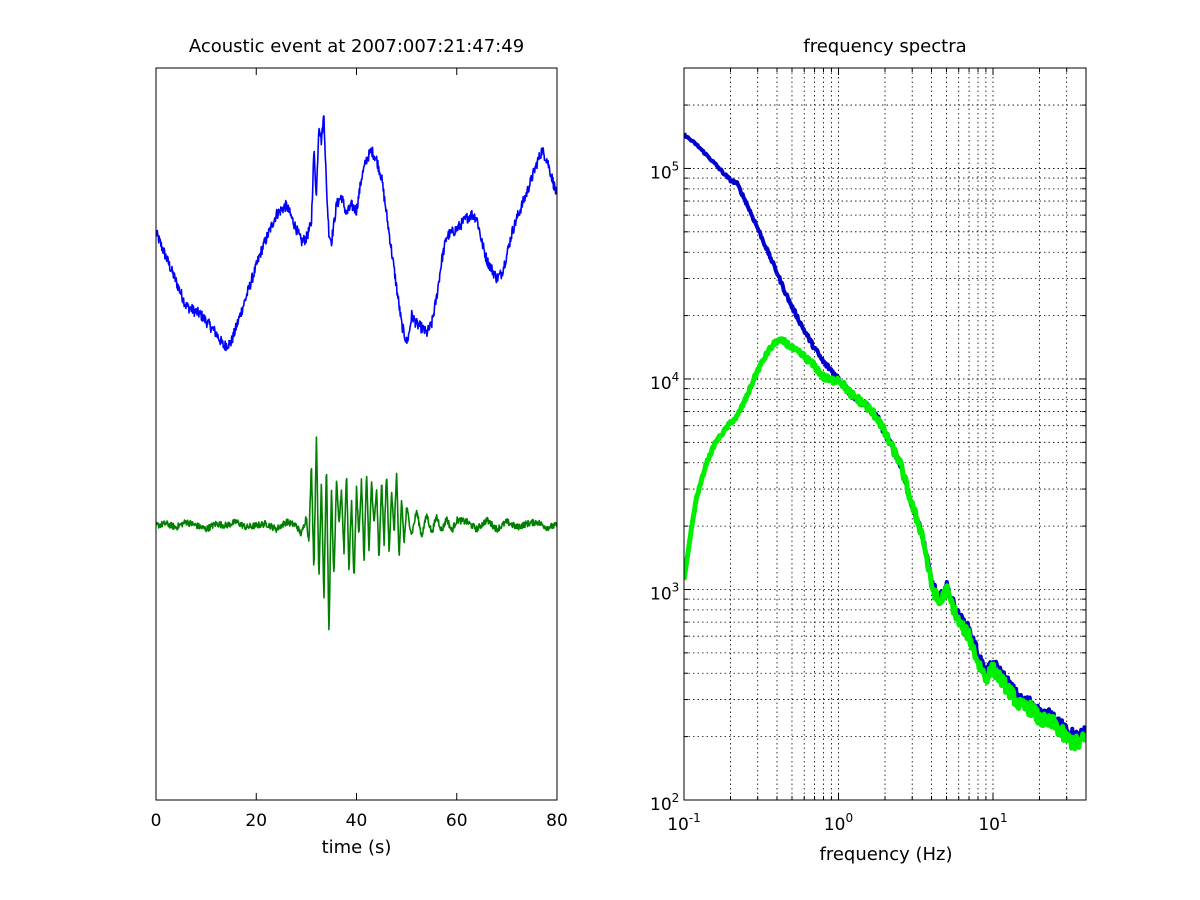 The image size is (1200, 900). I want to click on spectrum-ytick-label: 10⁵, so click(664, 171).